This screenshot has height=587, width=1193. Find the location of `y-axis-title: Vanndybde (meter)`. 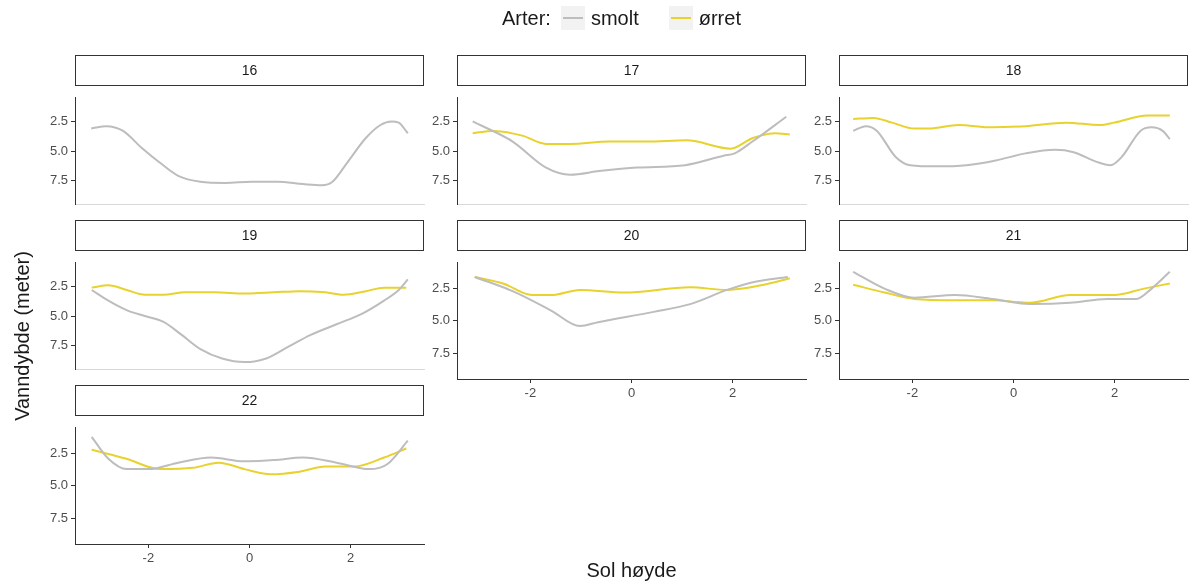

y-axis-title: Vanndybde (meter) is located at coordinates (22, 335).